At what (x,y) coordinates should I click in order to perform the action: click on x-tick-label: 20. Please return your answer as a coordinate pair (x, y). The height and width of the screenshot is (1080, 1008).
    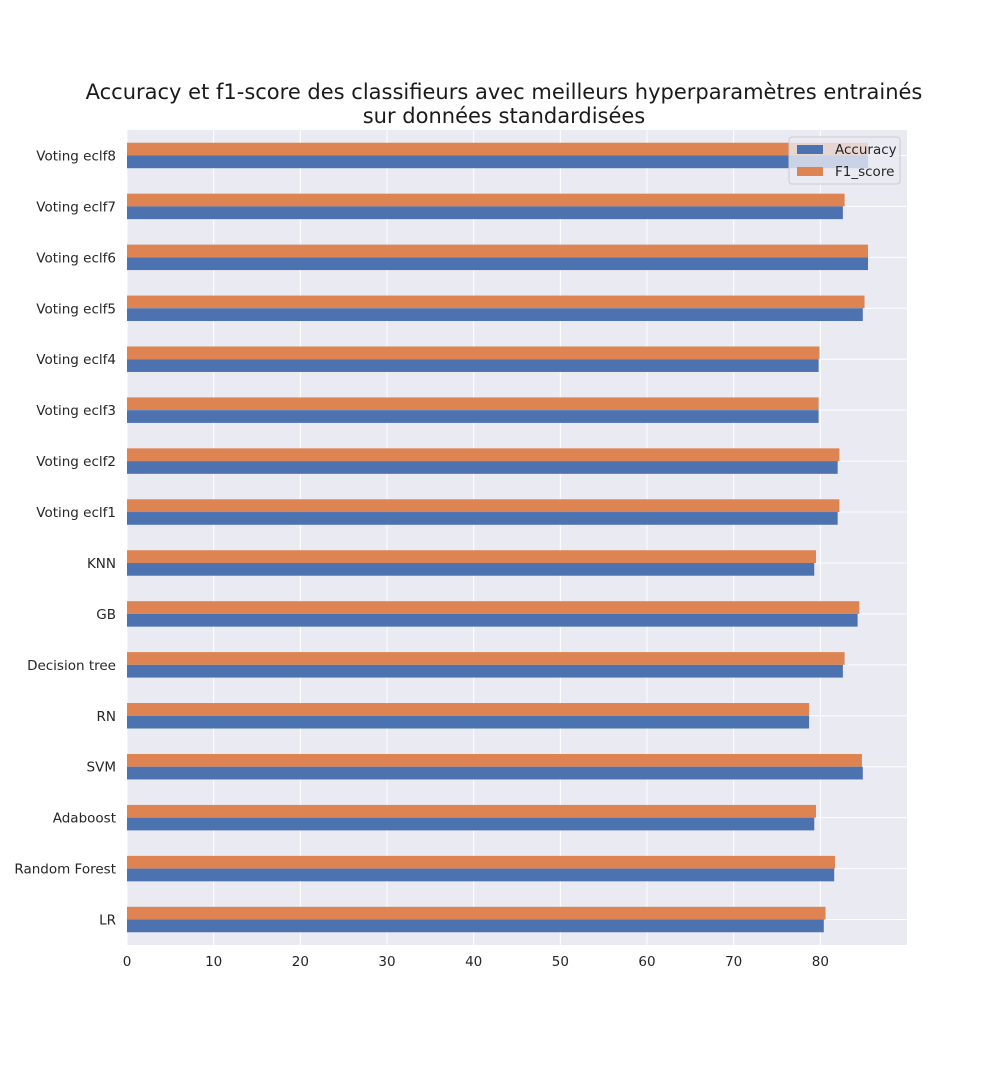
    Looking at the image, I should click on (300, 962).